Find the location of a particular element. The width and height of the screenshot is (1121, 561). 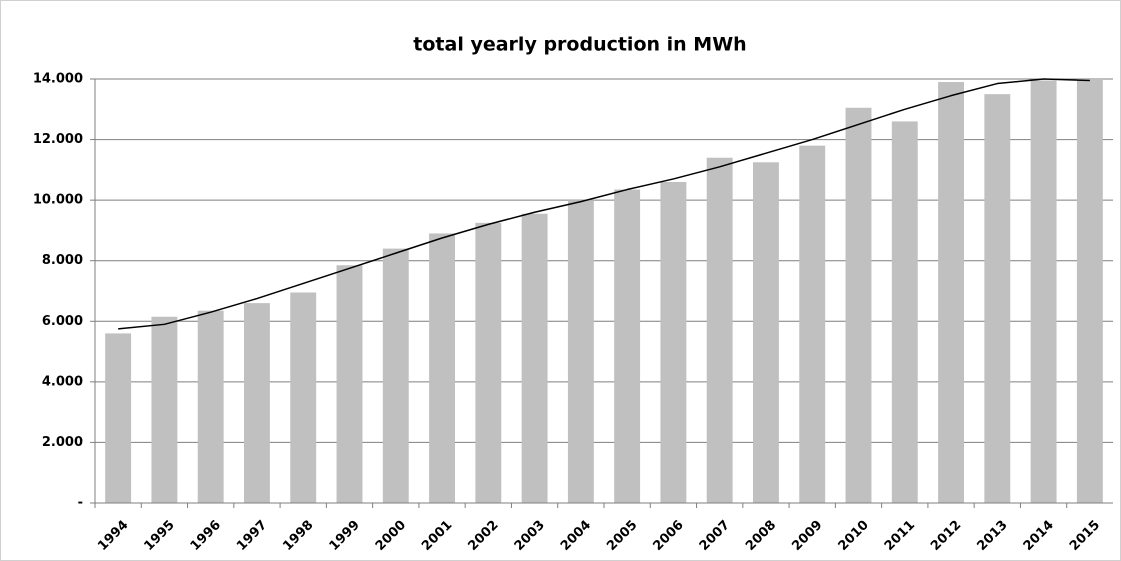

y-tick-label: 14.000 is located at coordinates (58, 79).